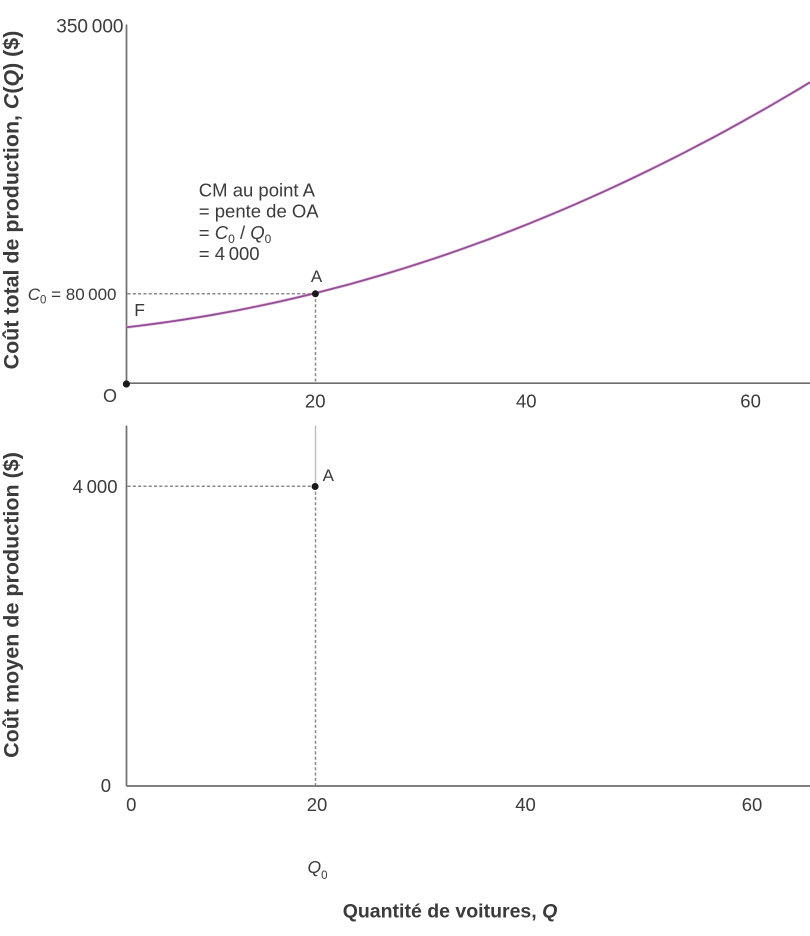 This screenshot has height=936, width=810. Describe the element at coordinates (72, 296) in the screenshot. I see `svg-text: C0 = 80 000` at that location.